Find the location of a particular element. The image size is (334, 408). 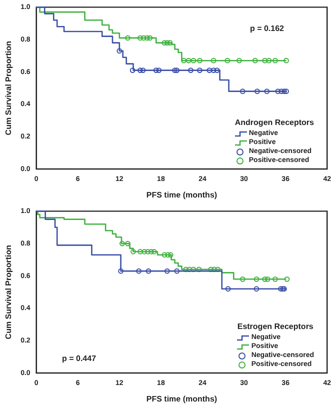

legend-title: Estrogen Receptors is located at coordinates (275, 326).